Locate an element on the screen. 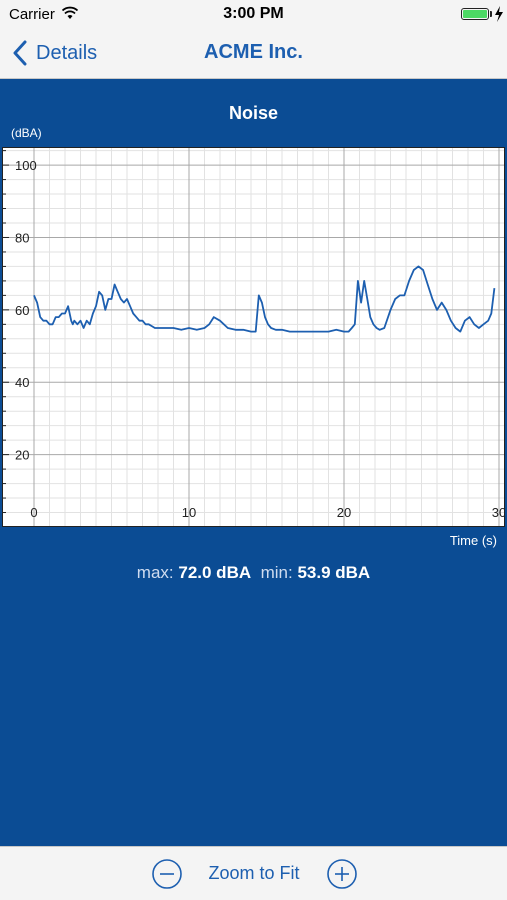 This screenshot has height=900, width=507. back-button: Details is located at coordinates (54, 53).